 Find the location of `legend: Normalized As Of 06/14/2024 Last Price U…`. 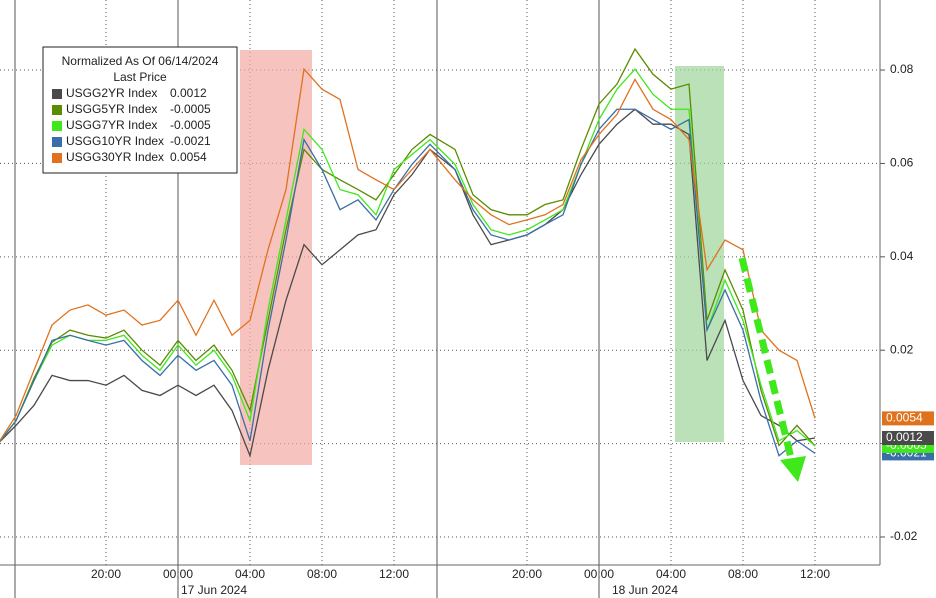

legend: Normalized As Of 06/14/2024 Last Price U… is located at coordinates (140, 110).